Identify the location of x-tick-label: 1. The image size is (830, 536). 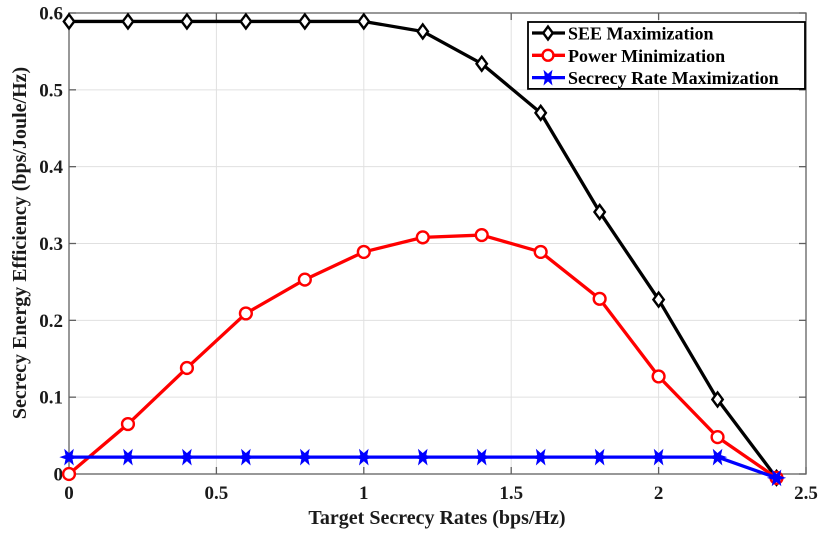
(364, 493).